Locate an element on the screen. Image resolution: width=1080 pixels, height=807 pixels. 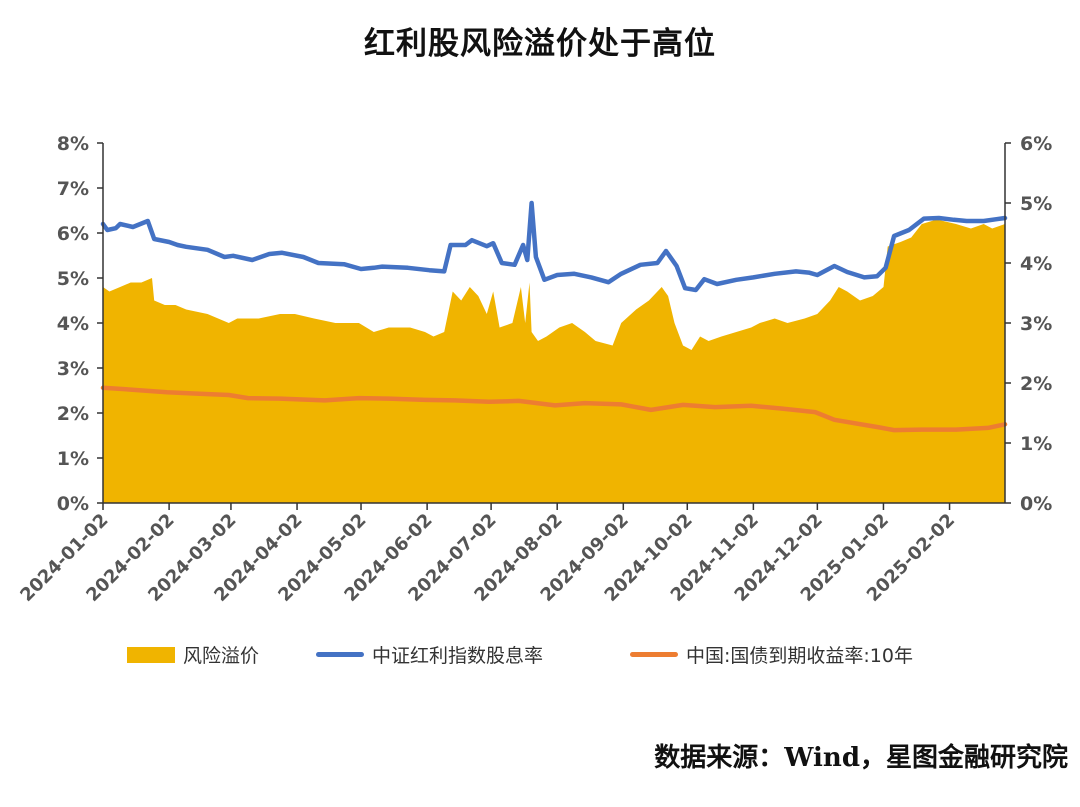
y-right-tick-label: 3% is located at coordinates (1036, 324).